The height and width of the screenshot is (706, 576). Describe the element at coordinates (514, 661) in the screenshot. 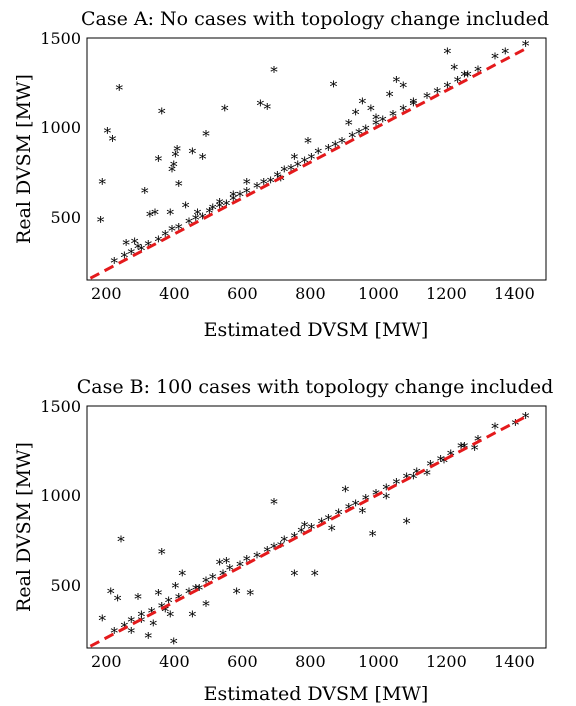

I see `chart-b-x-tick: 1400` at that location.